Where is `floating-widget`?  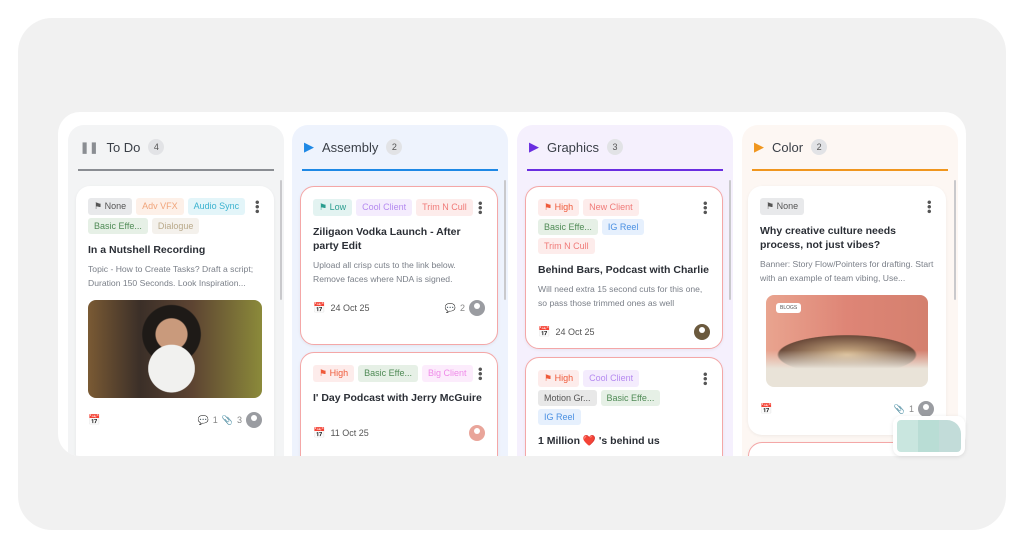
floating-widget is located at coordinates (929, 436).